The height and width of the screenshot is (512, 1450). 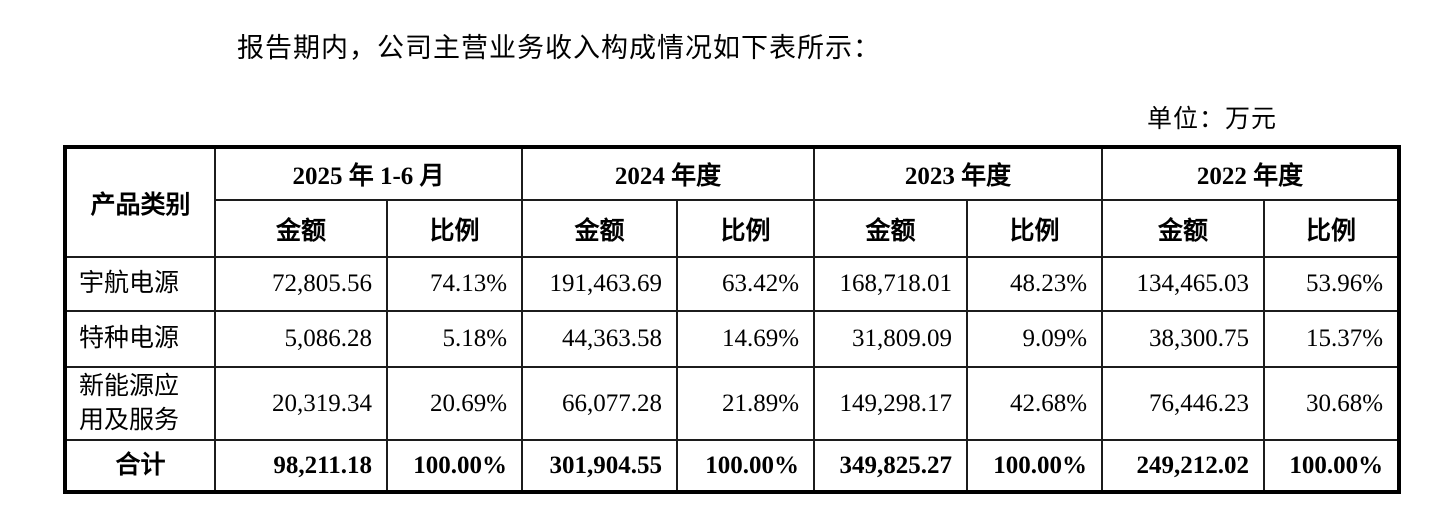 I want to click on category-cell: 宇航电源, so click(x=140, y=284).